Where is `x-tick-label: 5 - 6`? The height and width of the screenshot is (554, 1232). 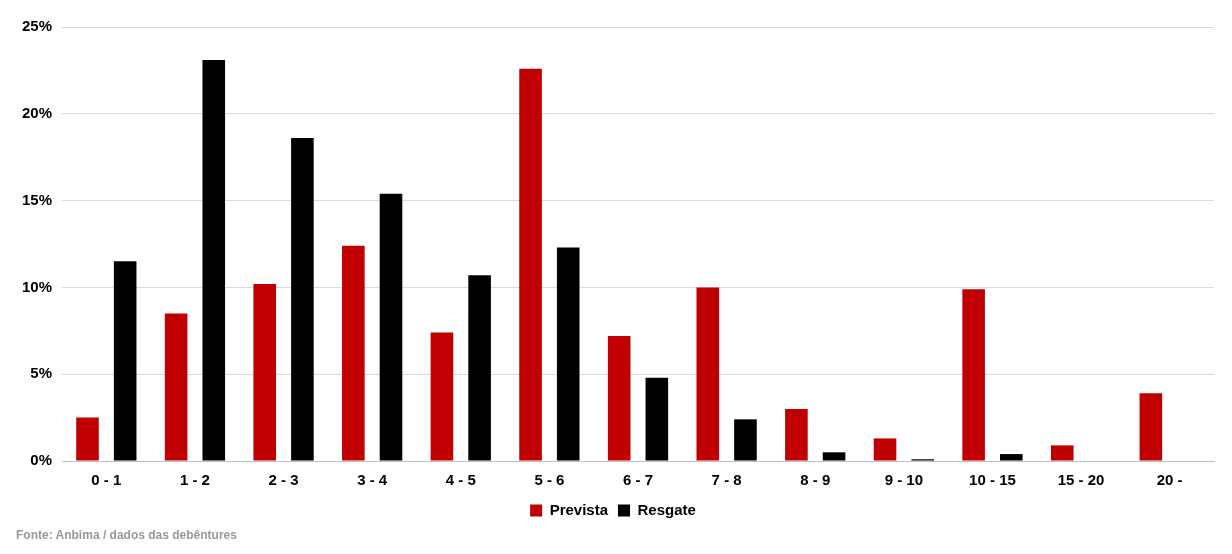
x-tick-label: 5 - 6 is located at coordinates (549, 480).